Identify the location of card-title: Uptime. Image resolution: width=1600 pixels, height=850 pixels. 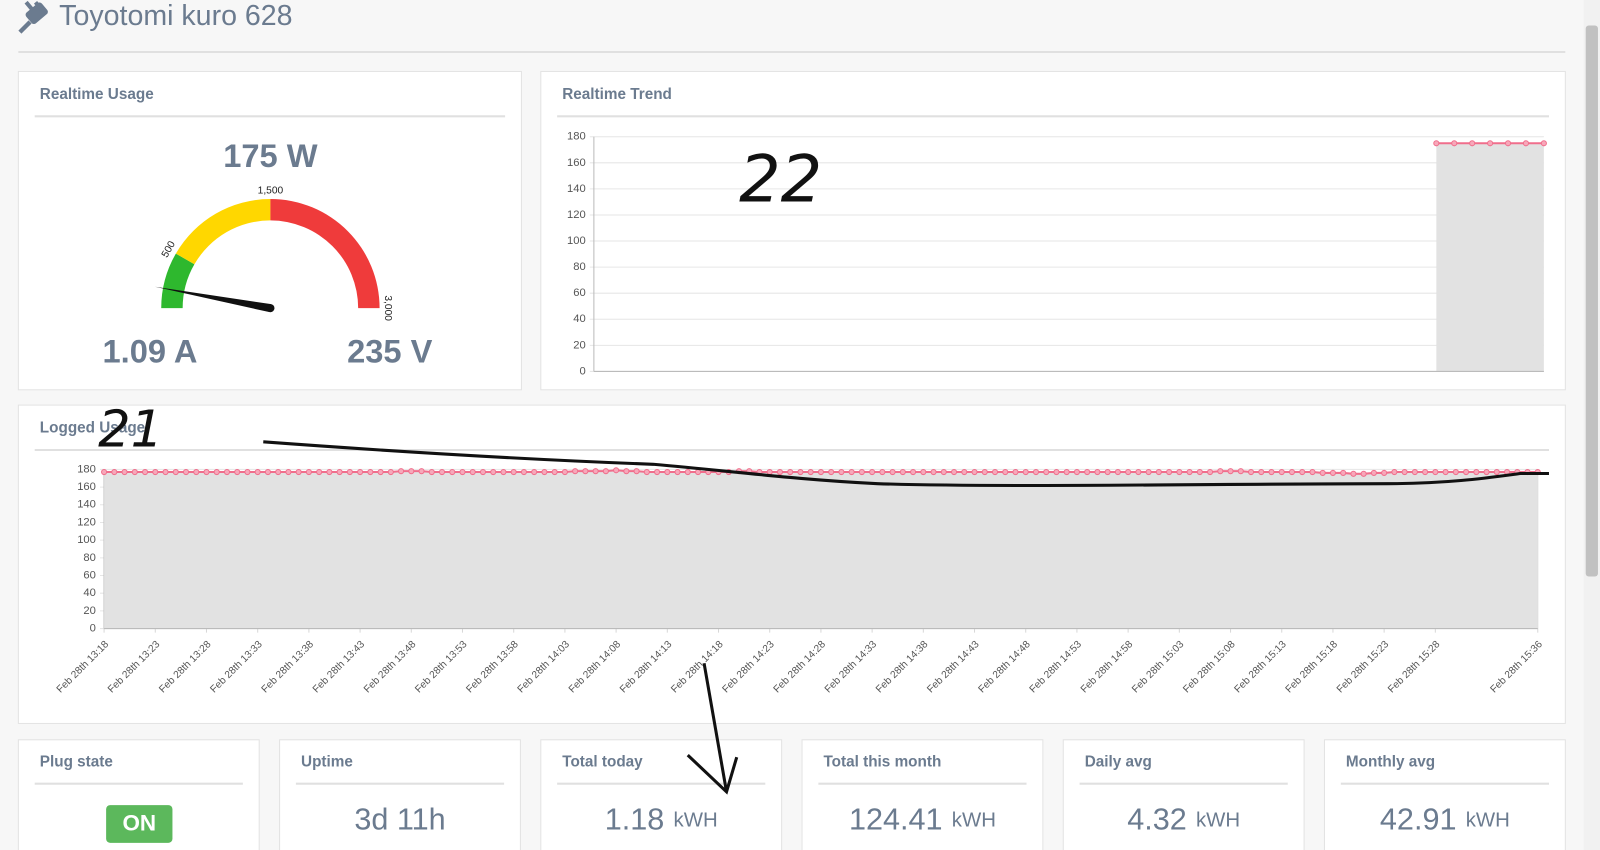
(327, 761).